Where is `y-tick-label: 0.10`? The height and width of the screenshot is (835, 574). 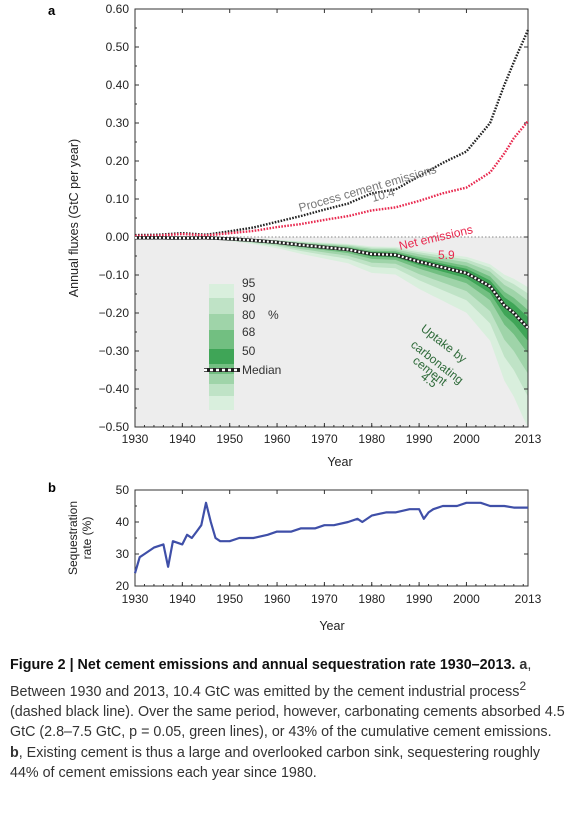
y-tick-label: 0.10 is located at coordinates (118, 199).